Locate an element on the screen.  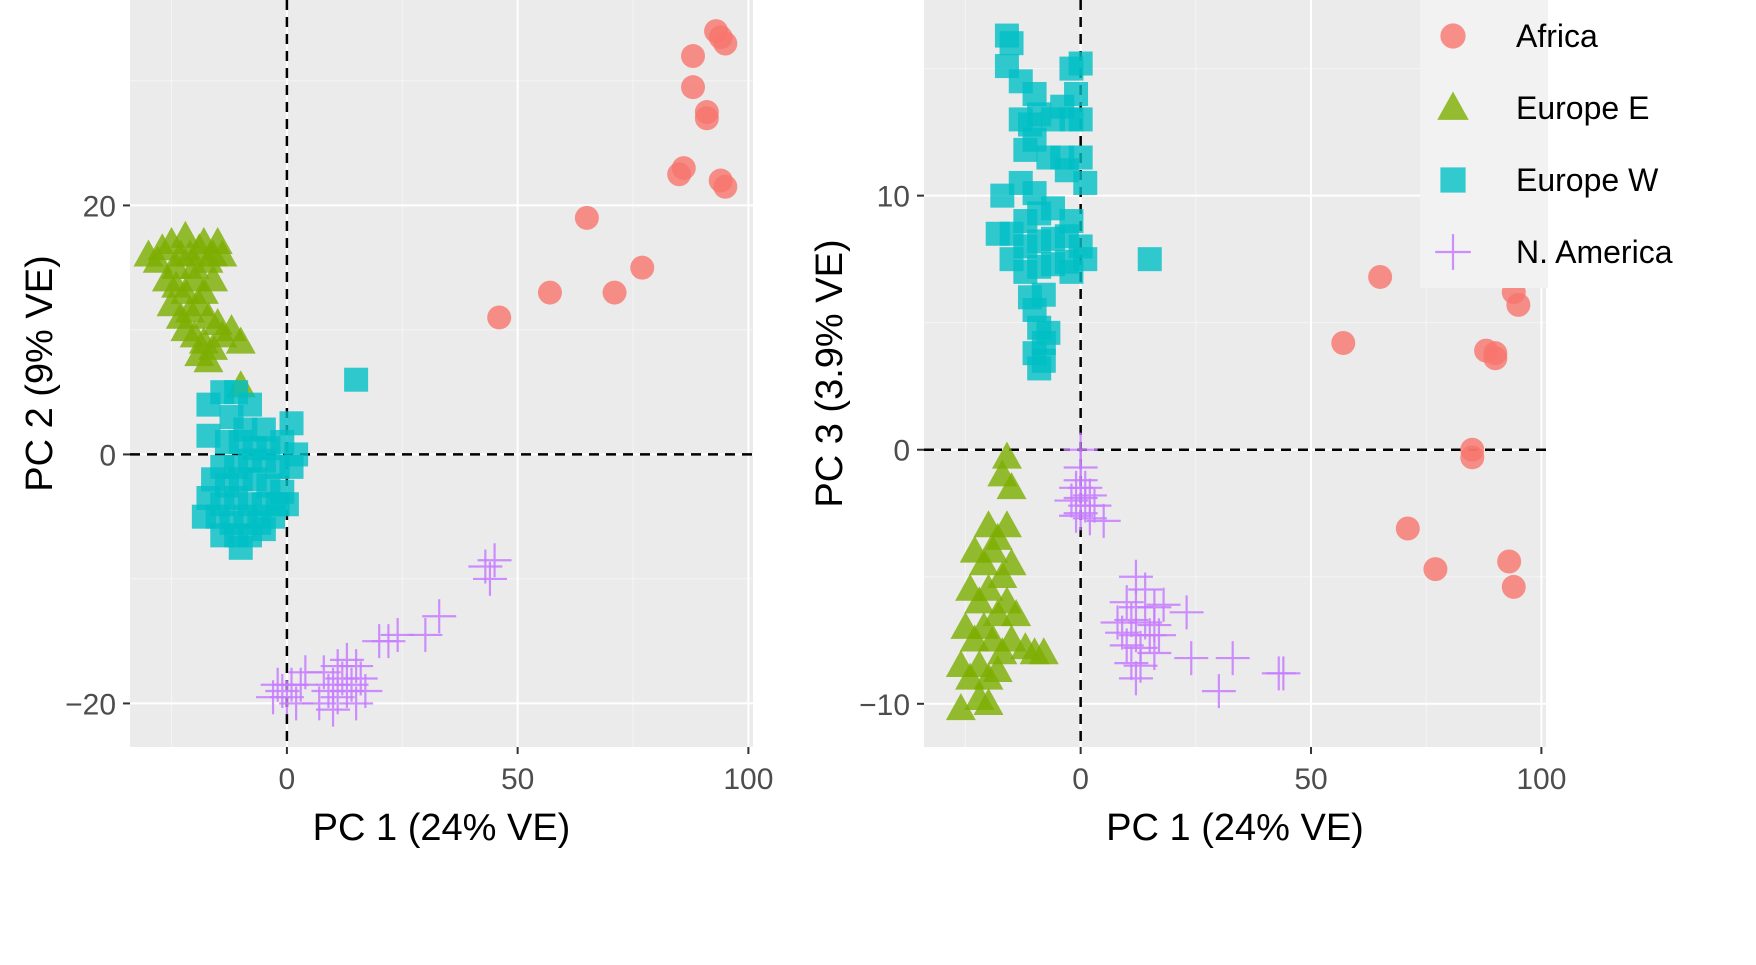
y-axis-title: PC 2 (9% VE) is located at coordinates (40, 373).